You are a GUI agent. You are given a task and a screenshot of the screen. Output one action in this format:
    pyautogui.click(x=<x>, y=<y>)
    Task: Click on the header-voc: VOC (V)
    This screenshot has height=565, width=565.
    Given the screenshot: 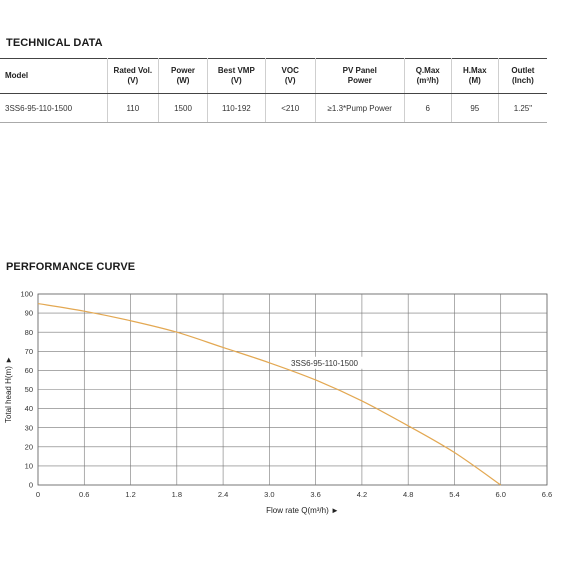 What is the action you would take?
    pyautogui.click(x=290, y=76)
    